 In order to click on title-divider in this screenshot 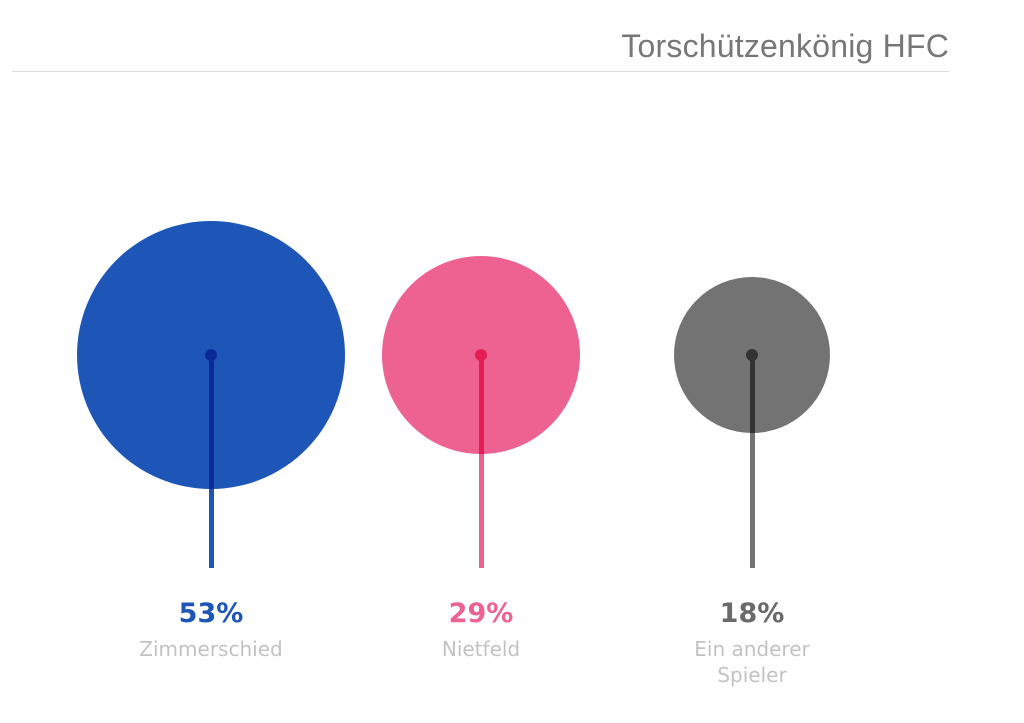, I will do `click(480, 71)`.